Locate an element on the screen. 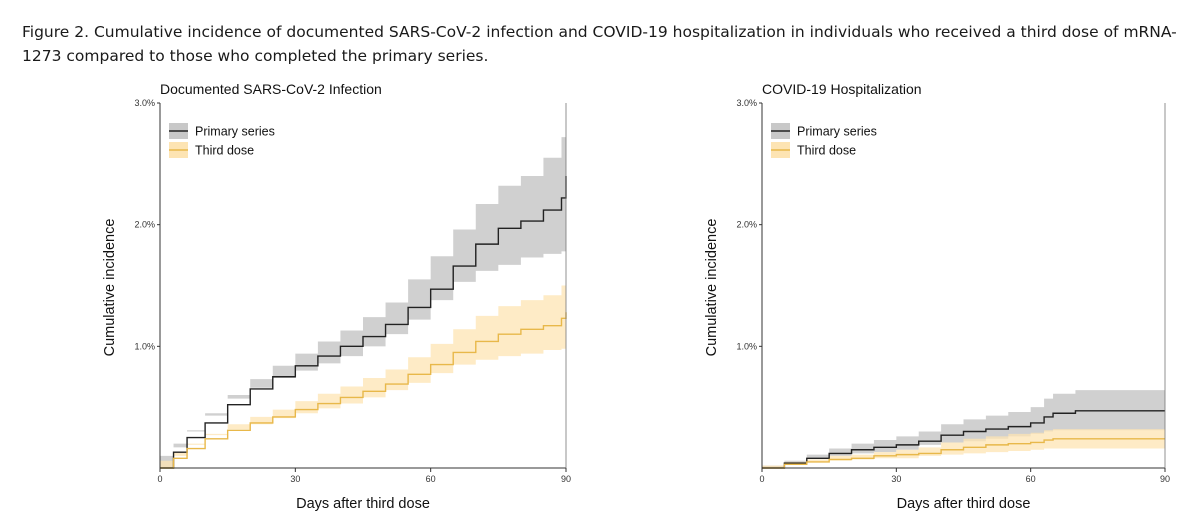 The width and height of the screenshot is (1200, 527). series-line-primary-series is located at coordinates (963, 439).